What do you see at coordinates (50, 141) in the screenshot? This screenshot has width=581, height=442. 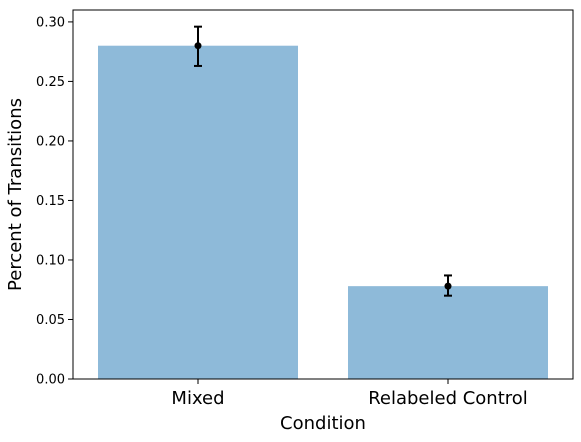 I see `y-tick-label: 0.20` at bounding box center [50, 141].